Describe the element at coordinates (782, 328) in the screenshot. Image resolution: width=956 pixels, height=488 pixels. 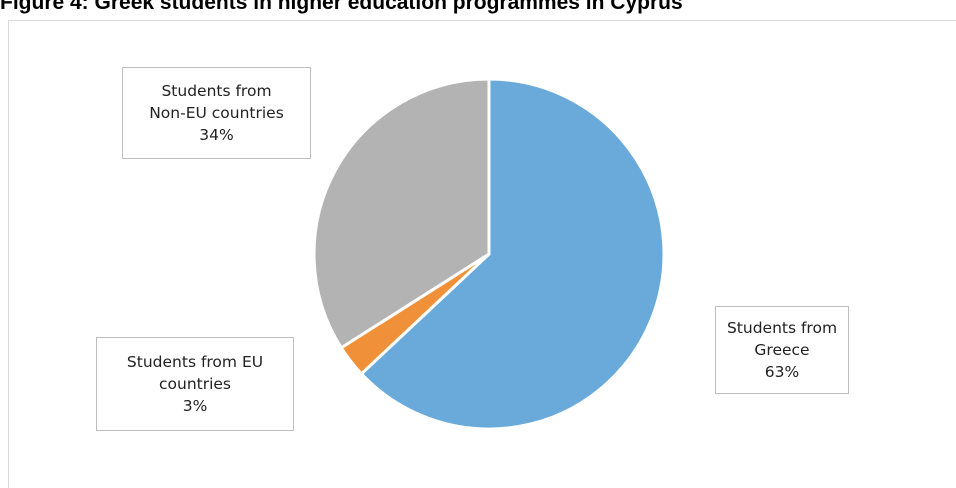
I see `label-greece-line1: Students from` at that location.